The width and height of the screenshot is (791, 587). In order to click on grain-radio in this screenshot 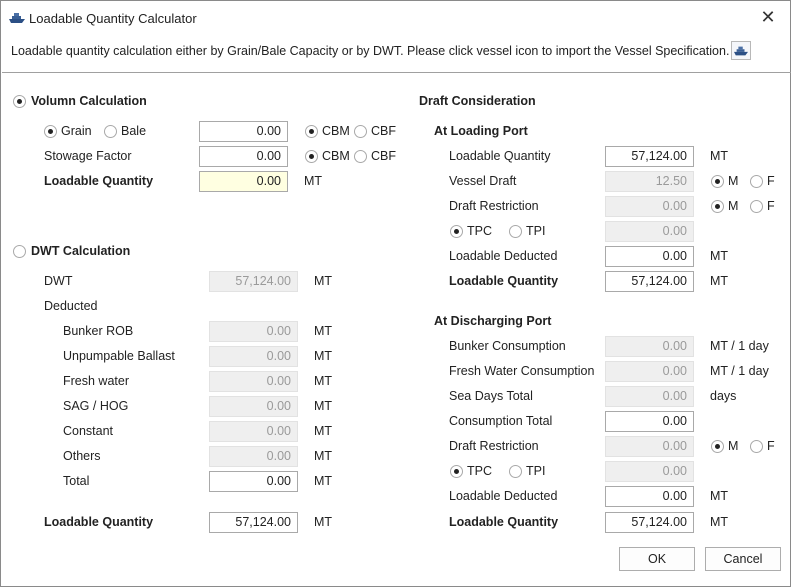, I will do `click(50, 131)`.